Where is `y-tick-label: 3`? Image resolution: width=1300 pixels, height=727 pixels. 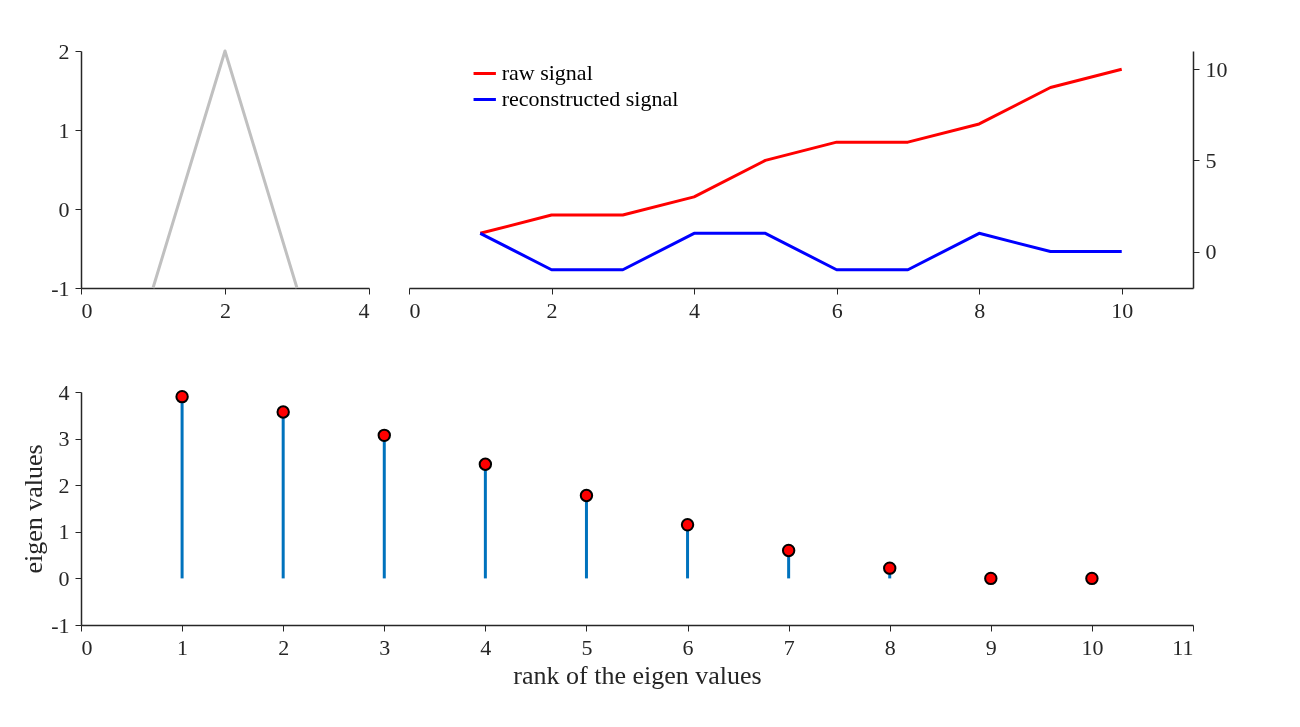 y-tick-label: 3 is located at coordinates (64, 439).